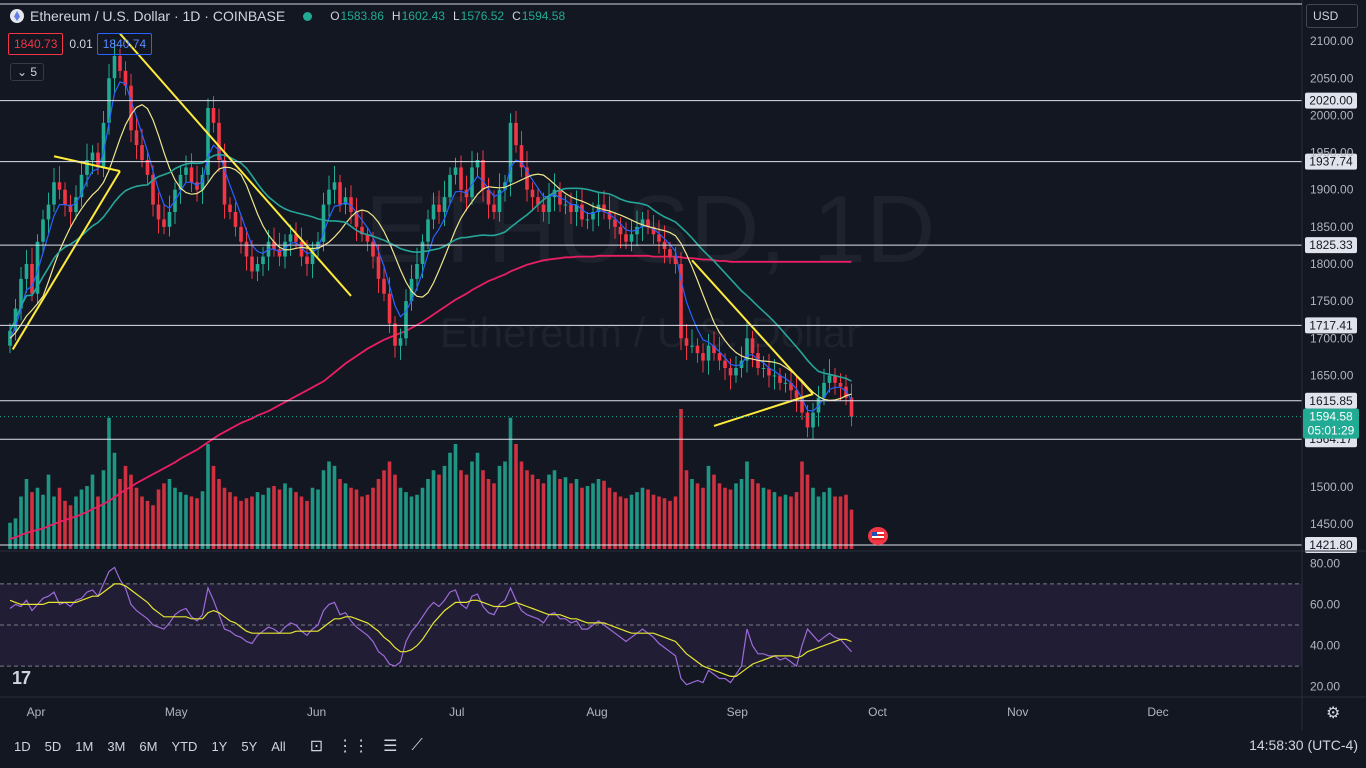  What do you see at coordinates (27, 72) in the screenshot?
I see `indicators-toggle: ⌄ 5` at bounding box center [27, 72].